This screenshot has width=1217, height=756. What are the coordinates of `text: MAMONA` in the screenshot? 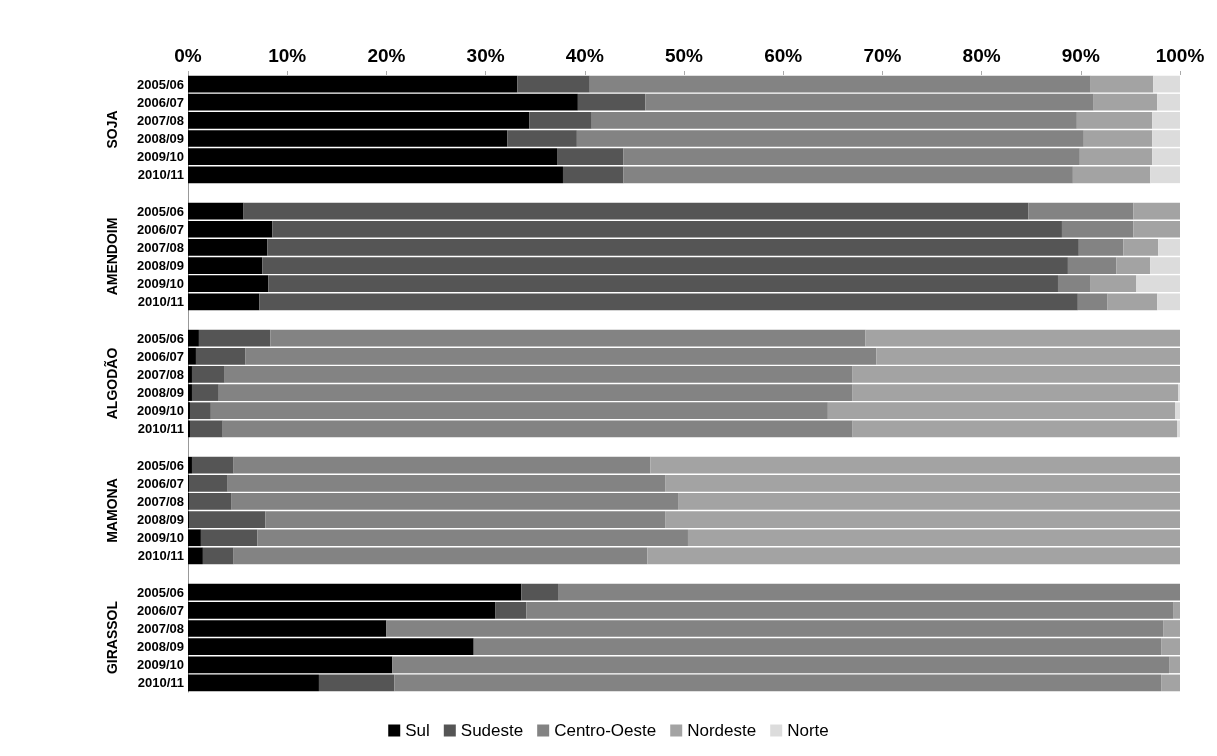 It's located at (112, 510).